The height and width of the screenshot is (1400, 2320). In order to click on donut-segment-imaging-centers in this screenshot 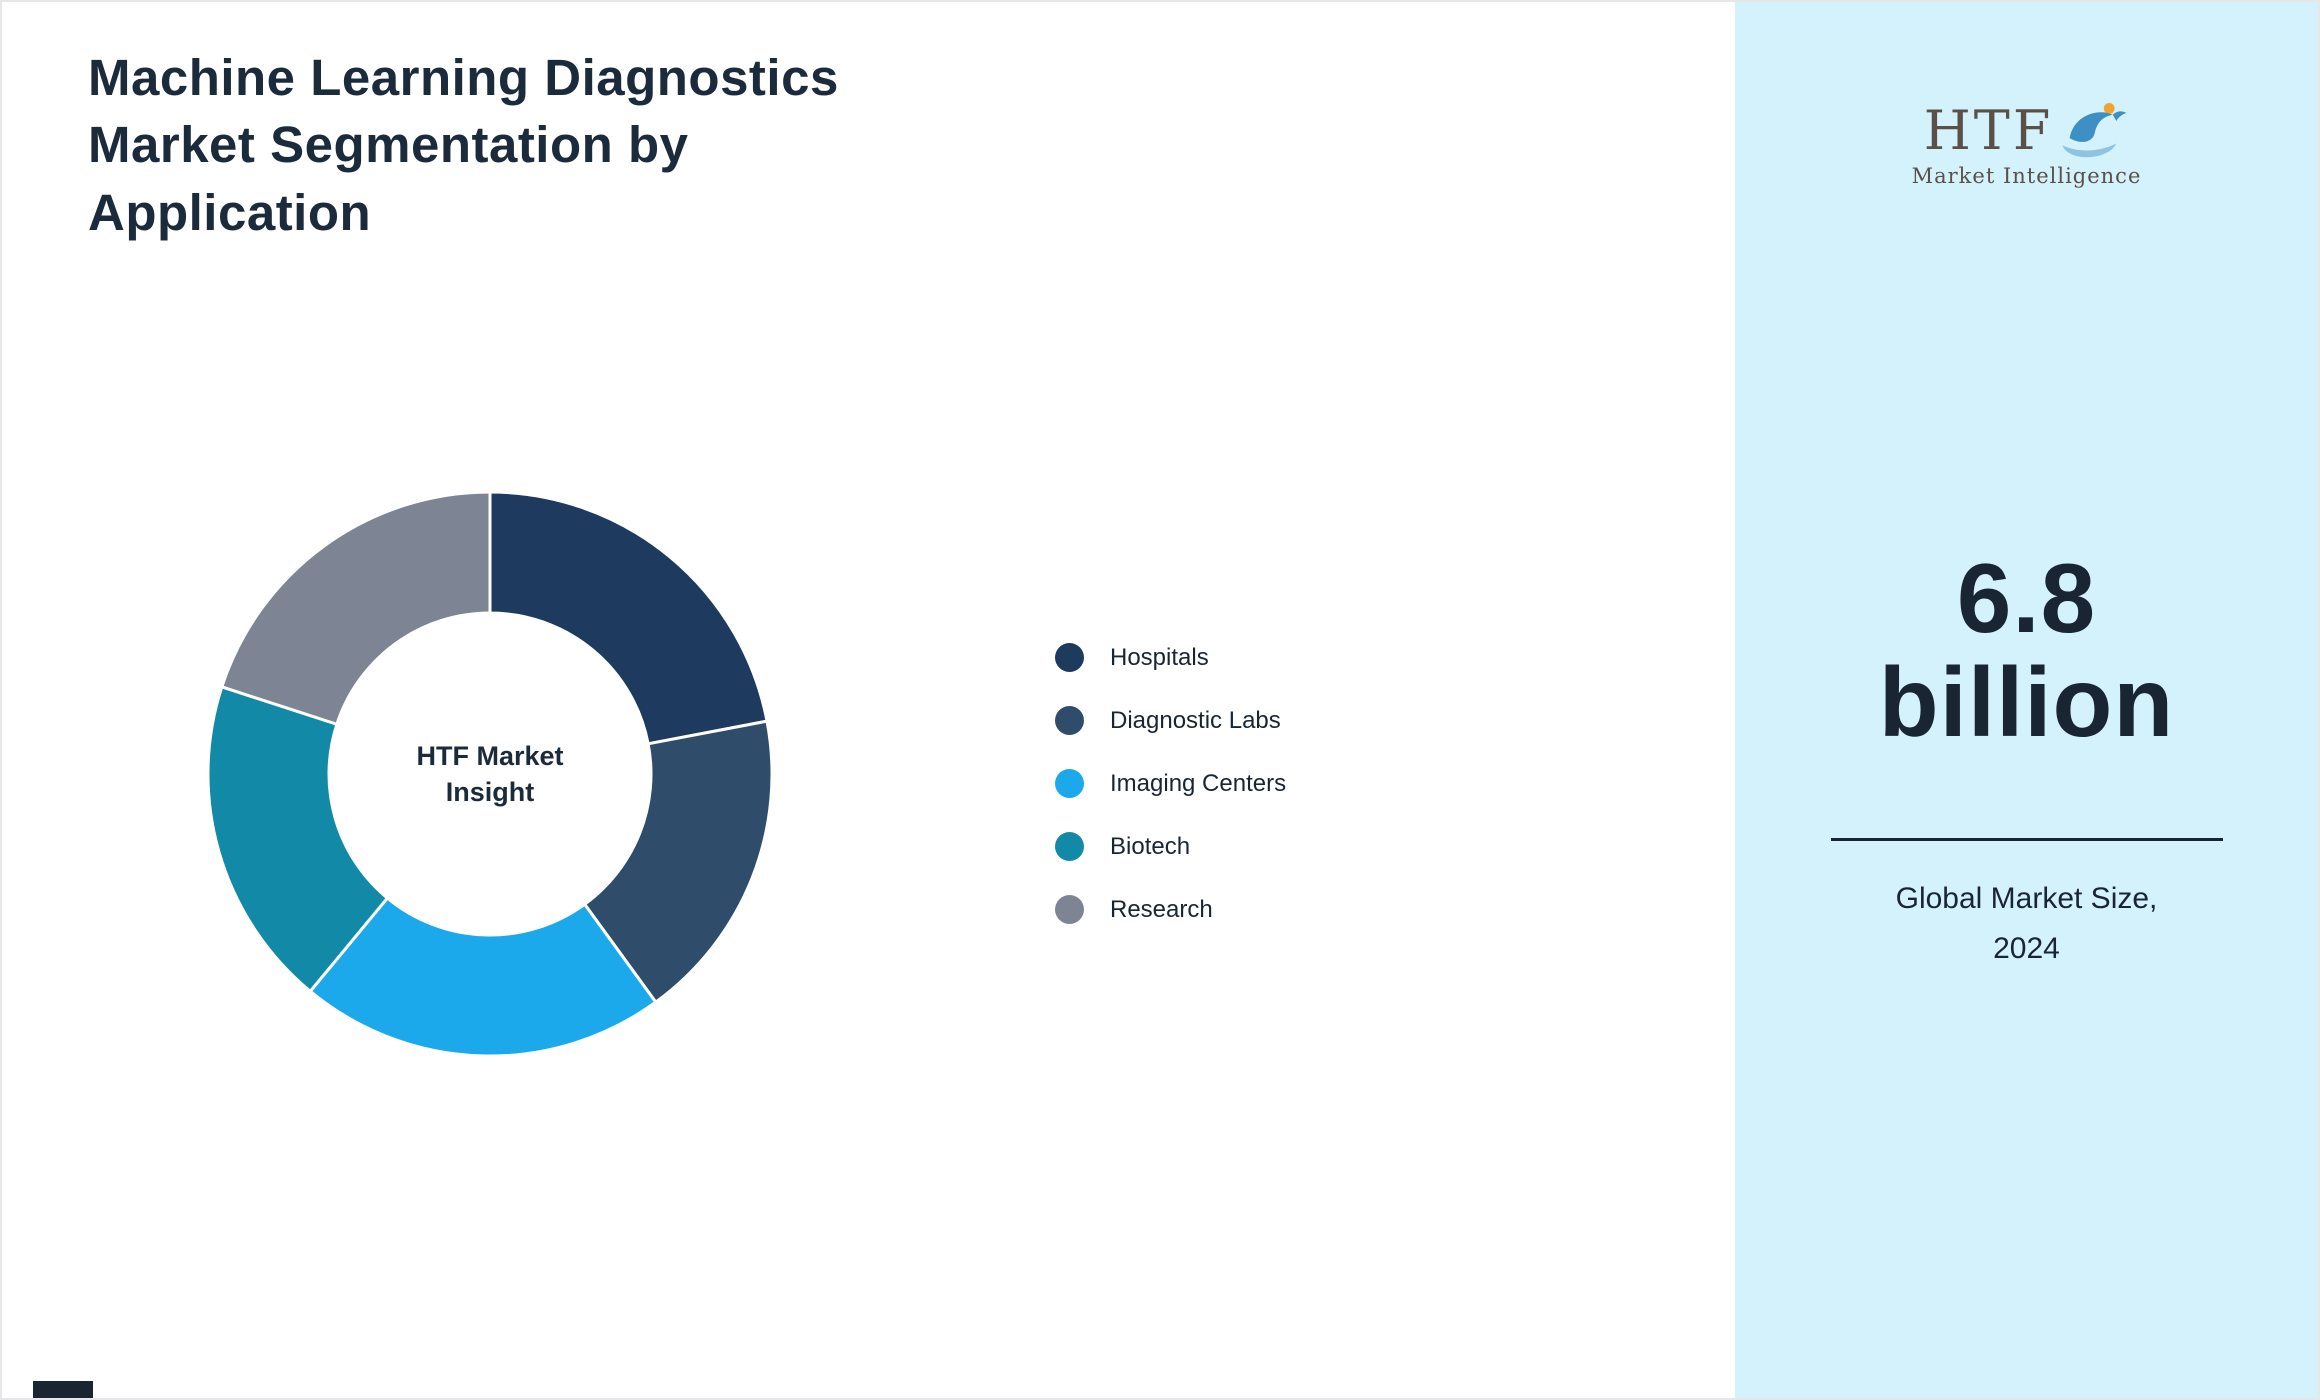, I will do `click(483, 977)`.